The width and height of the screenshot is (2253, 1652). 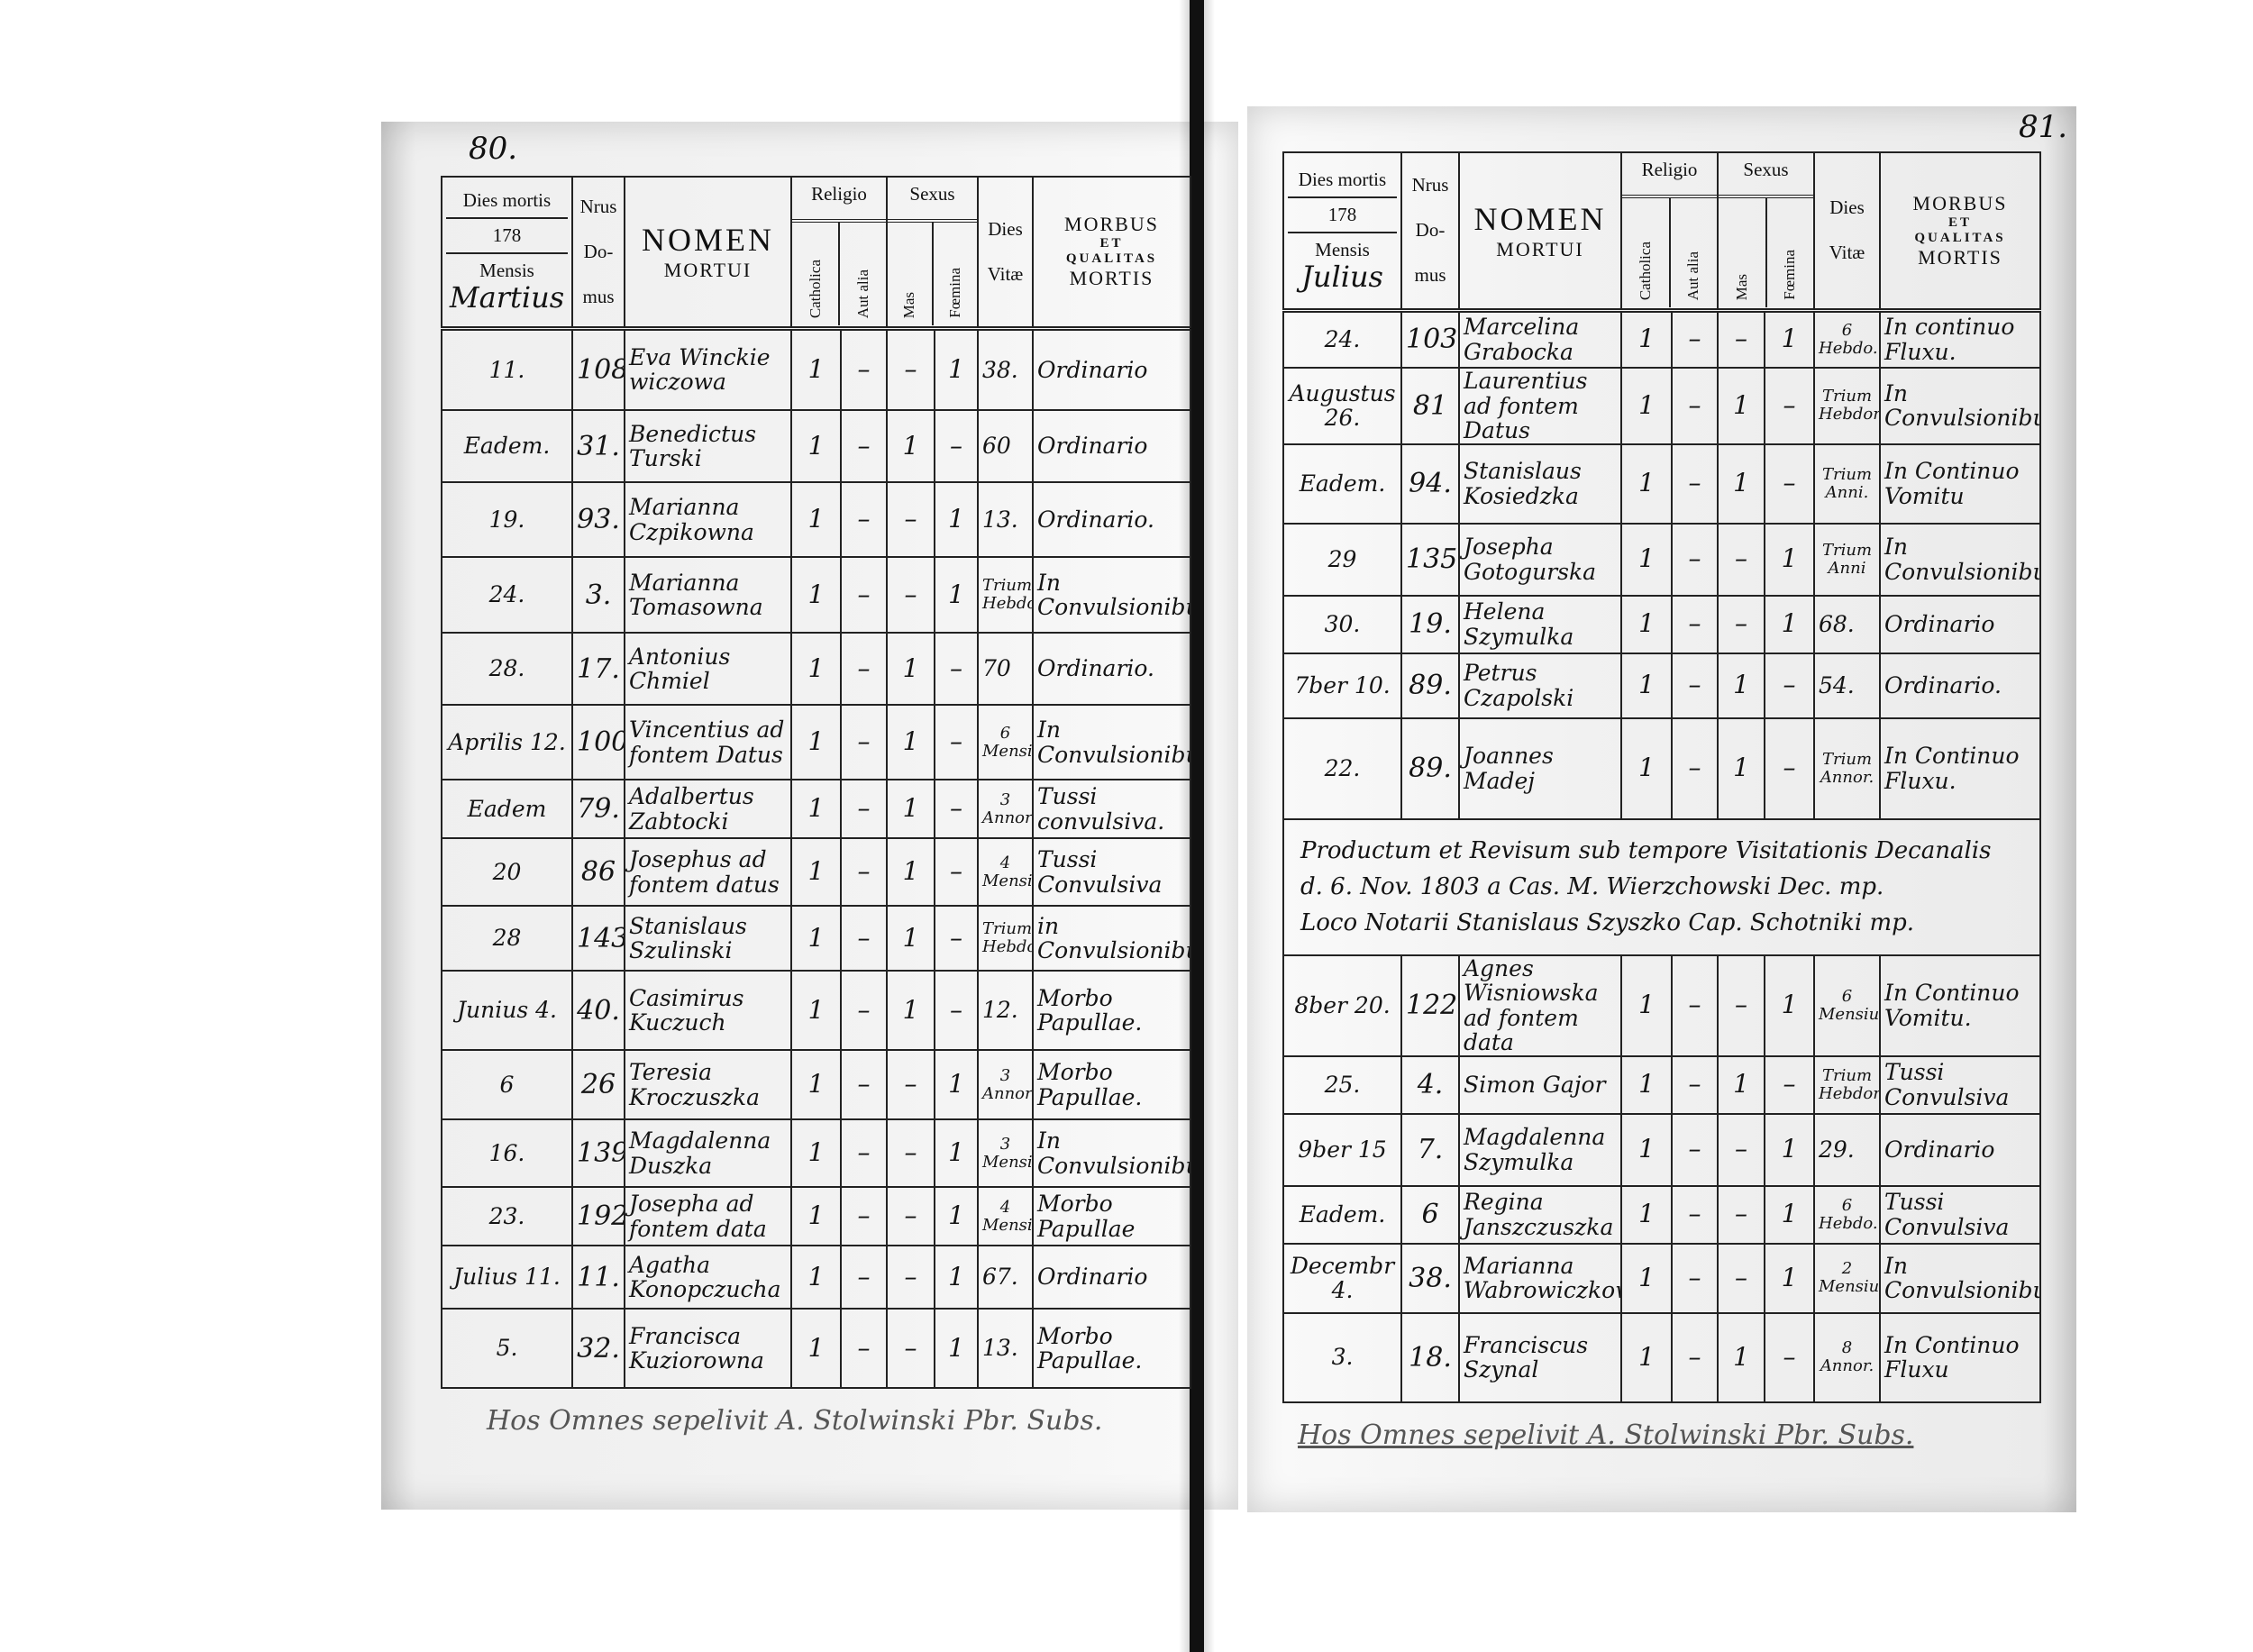 I want to click on header-dies-vitae: Dies Vitæ, so click(x=1005, y=253).